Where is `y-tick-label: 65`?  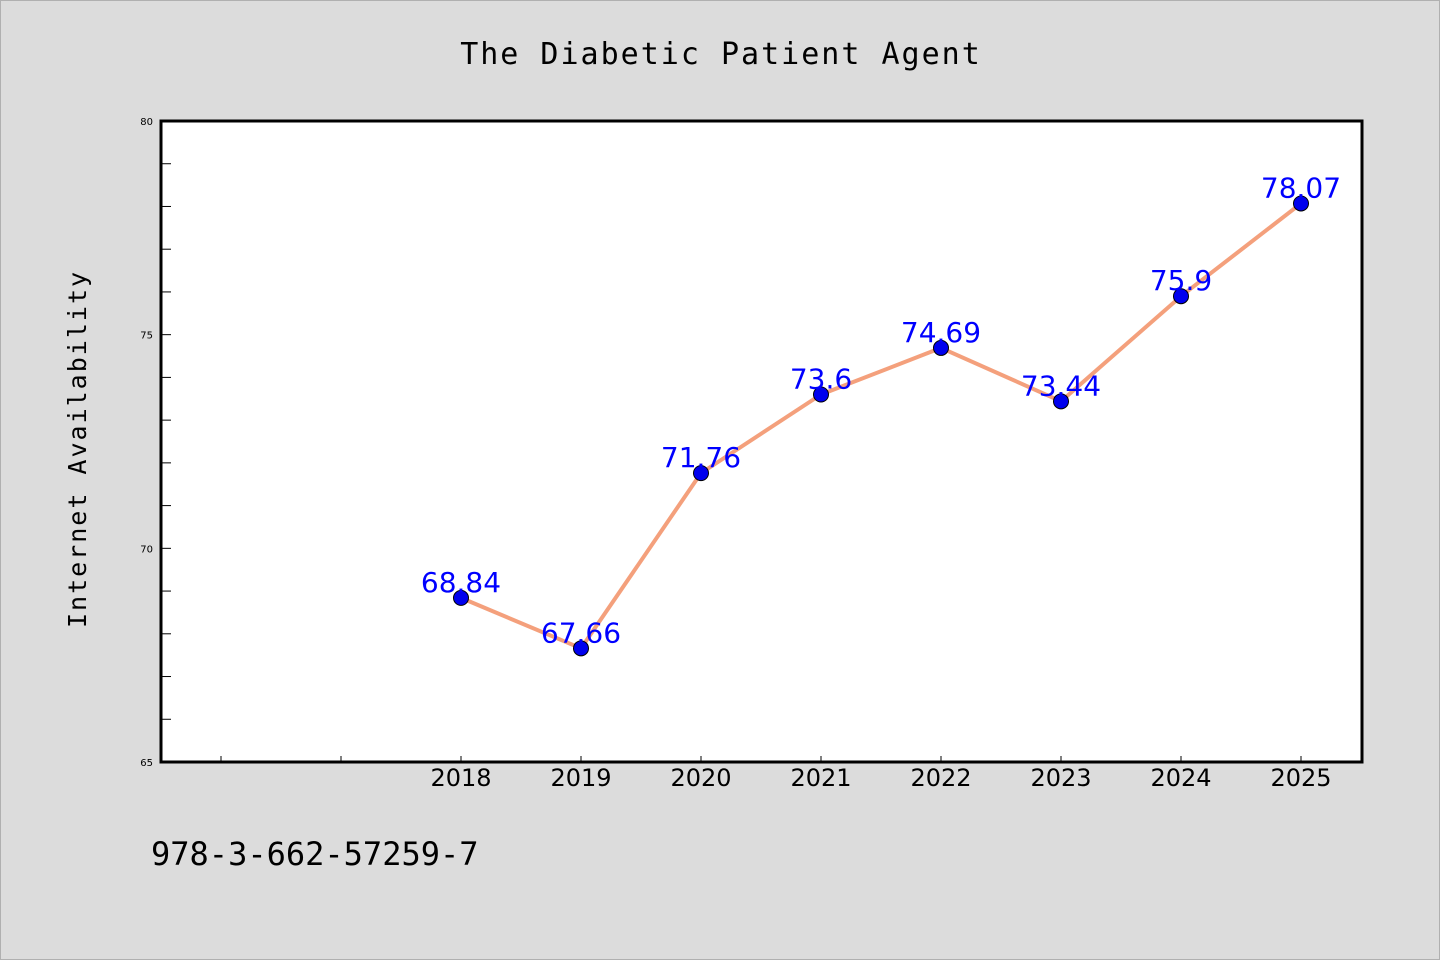 y-tick-label: 65 is located at coordinates (146, 763).